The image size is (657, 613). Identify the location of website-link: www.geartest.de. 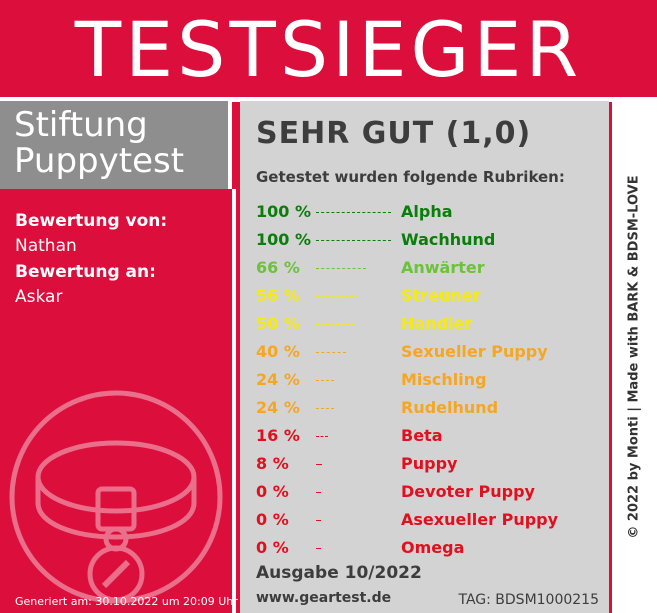
(324, 598).